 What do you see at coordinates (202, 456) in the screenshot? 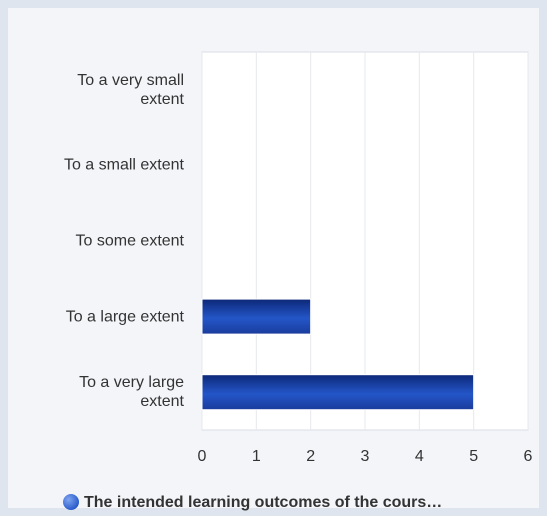
I see `x-tick-label: 0` at bounding box center [202, 456].